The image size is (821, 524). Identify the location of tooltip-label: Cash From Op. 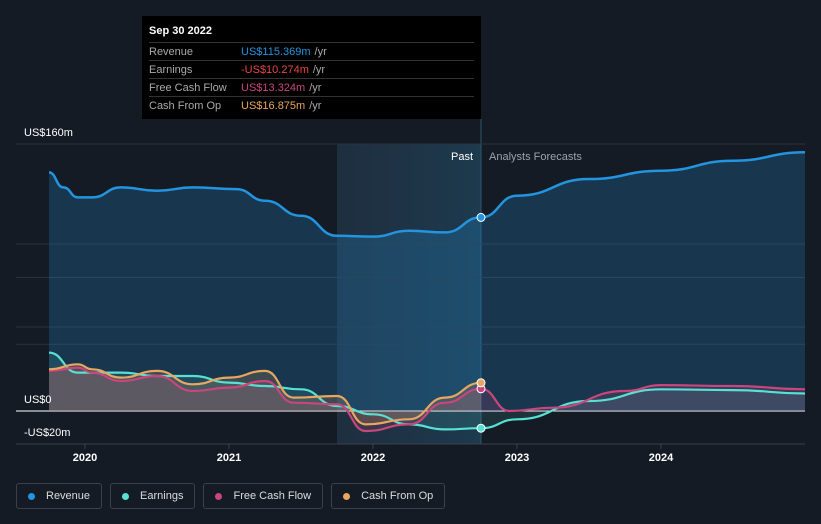
(185, 105).